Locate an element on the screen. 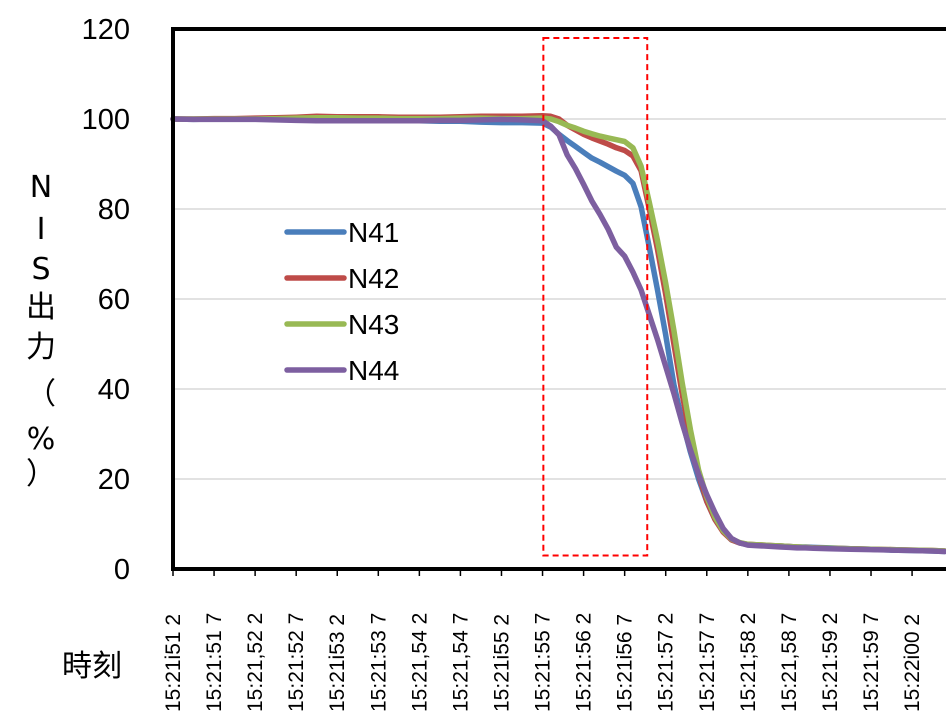 The height and width of the screenshot is (712, 946). x-tick-label: 15:22i00 2 is located at coordinates (912, 663).